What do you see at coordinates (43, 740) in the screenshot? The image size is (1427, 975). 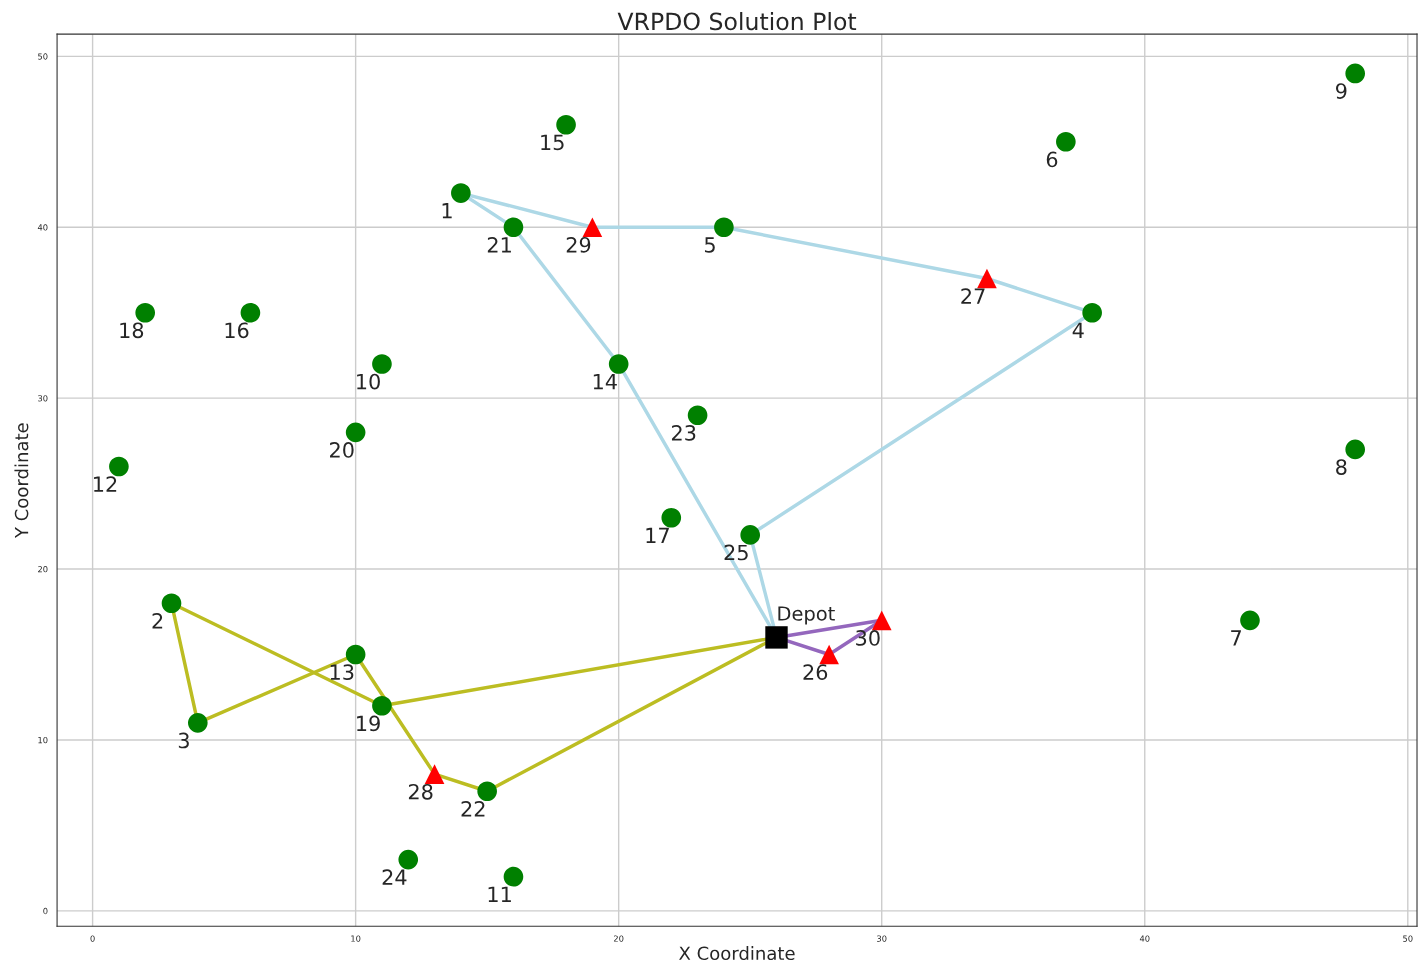 I see `y-tick-label: 10` at bounding box center [43, 740].